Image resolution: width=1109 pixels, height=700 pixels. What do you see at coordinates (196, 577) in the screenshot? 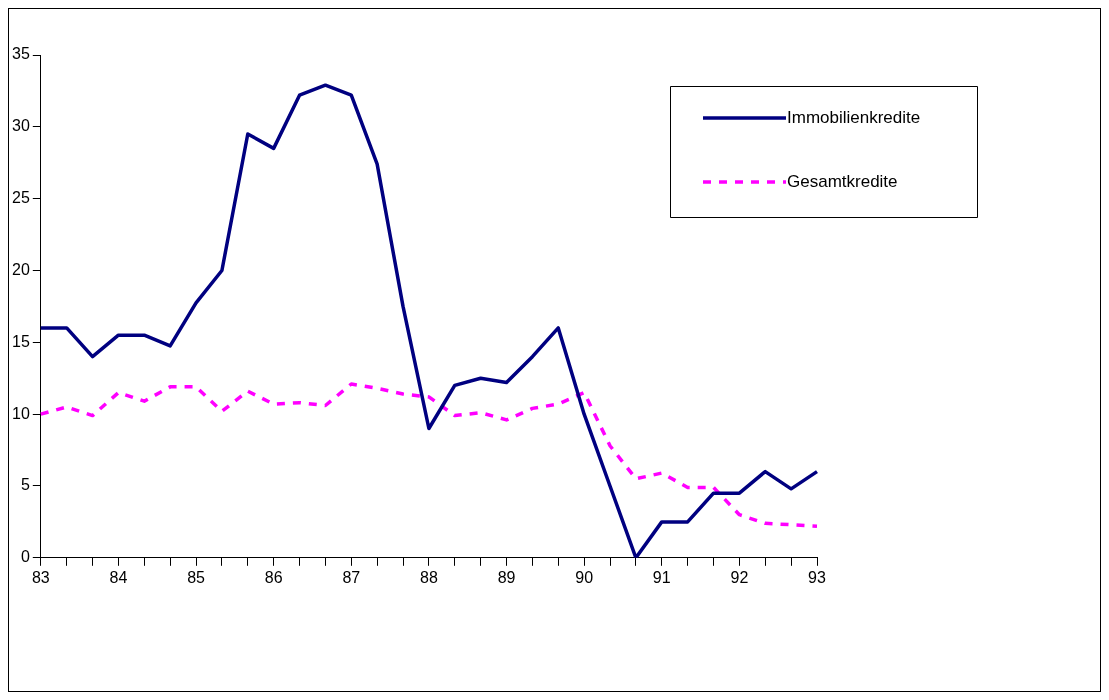
I see `x-tick-label: 85` at bounding box center [196, 577].